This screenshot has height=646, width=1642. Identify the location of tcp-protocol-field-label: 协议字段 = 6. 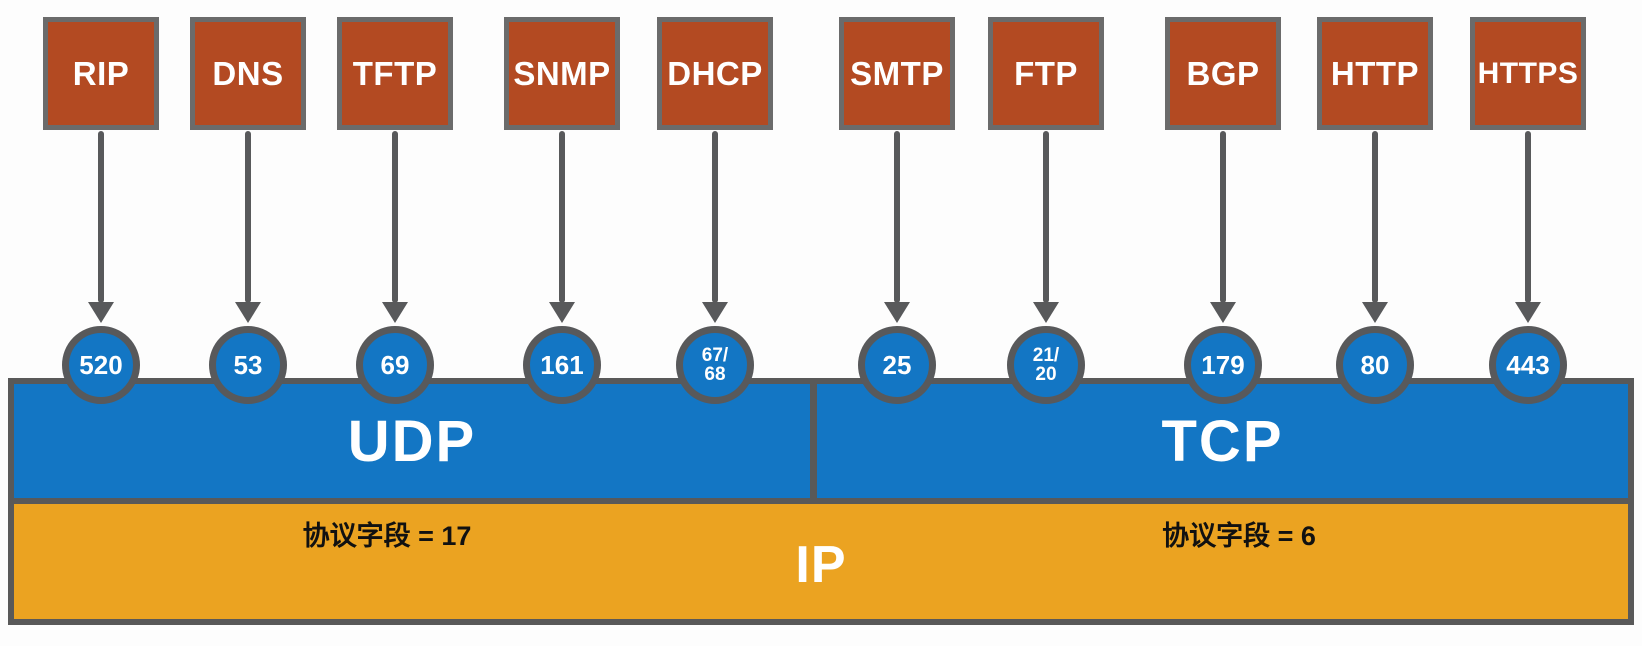
(1239, 536).